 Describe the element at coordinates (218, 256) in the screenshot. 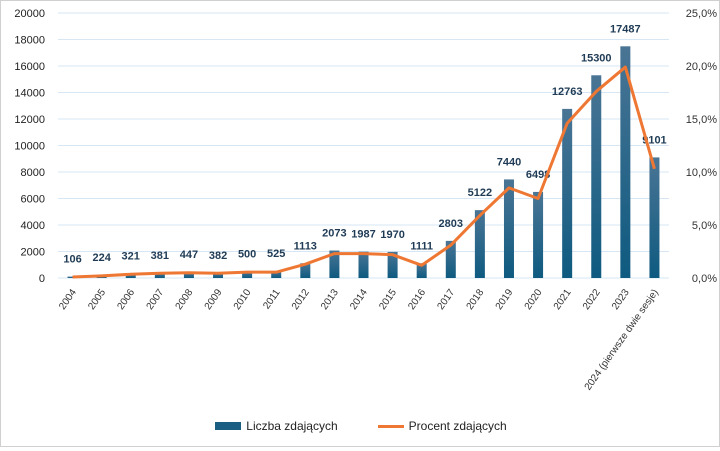

I see `data-label: 382` at that location.